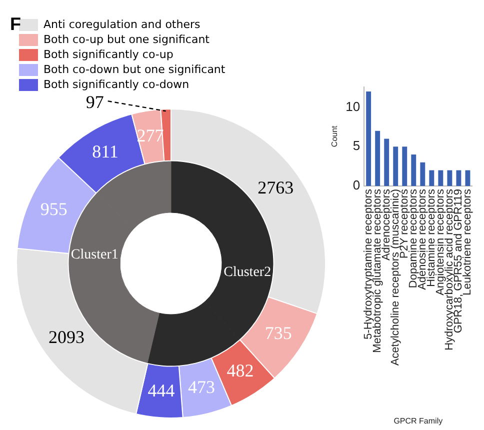 The height and width of the screenshot is (430, 484). What do you see at coordinates (127, 39) in the screenshot?
I see `legend-label: Both co-up but one significant` at bounding box center [127, 39].